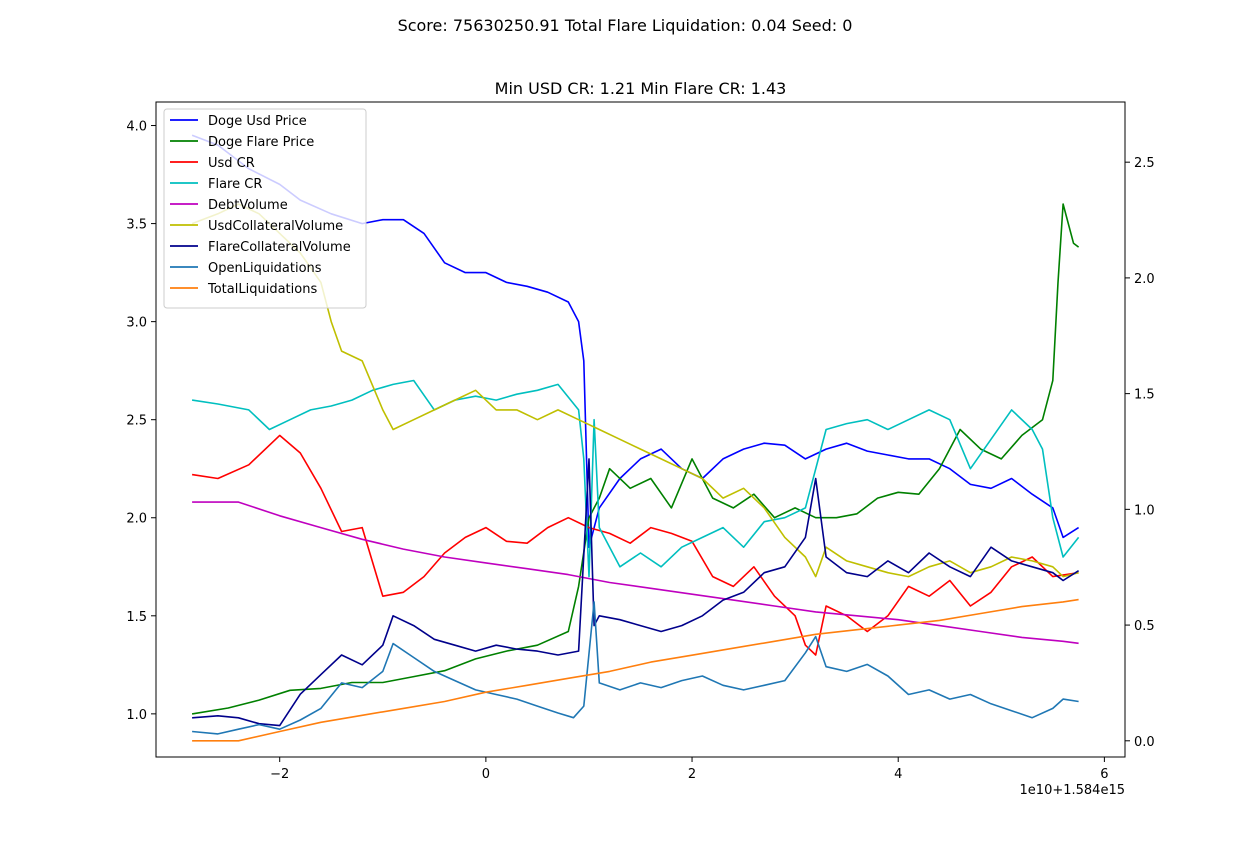 The image size is (1250, 850). Describe the element at coordinates (136, 225) in the screenshot. I see `y-left-tick-label: 3.5` at that location.